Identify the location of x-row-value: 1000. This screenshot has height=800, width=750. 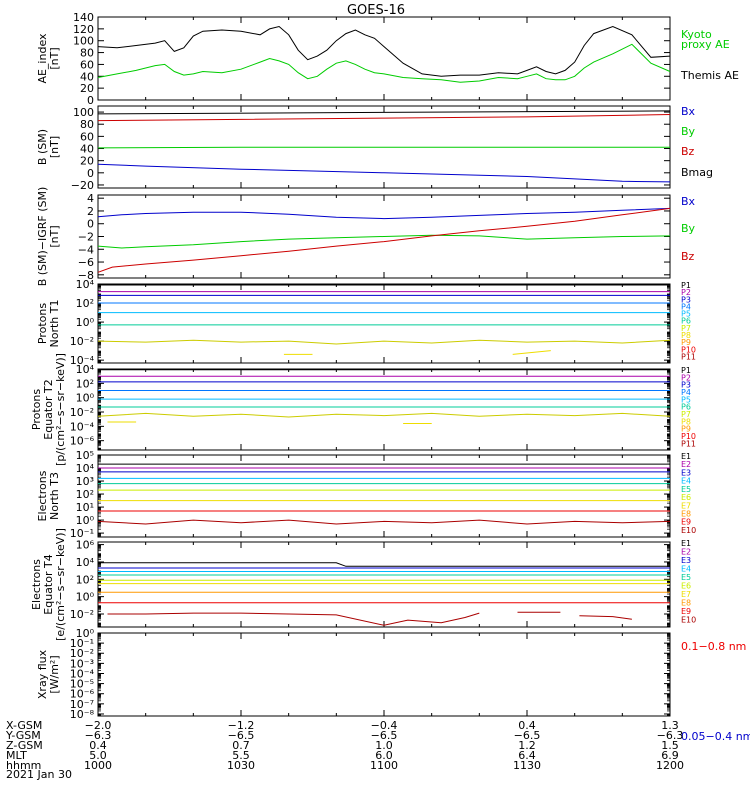
(98, 765).